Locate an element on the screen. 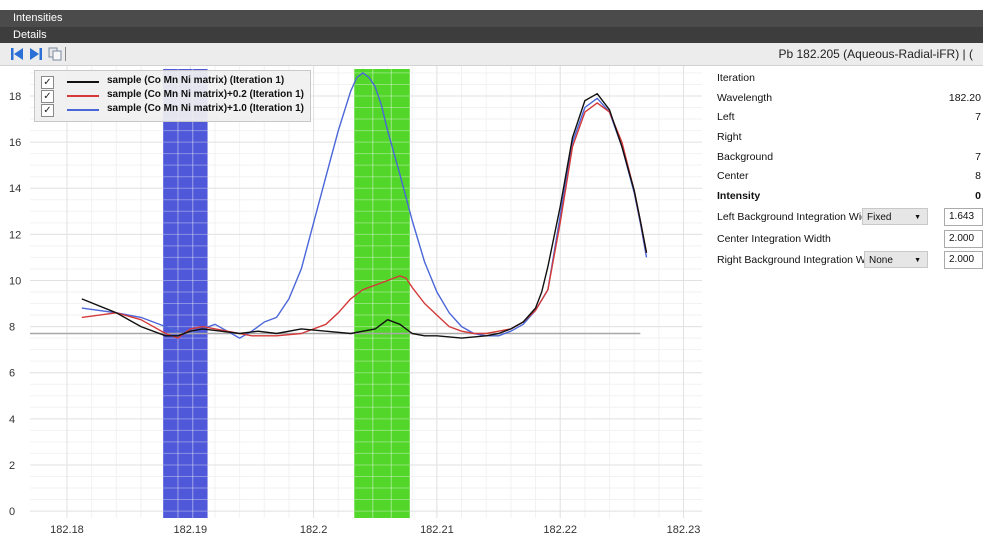 This screenshot has height=535, width=983. center-label: Center is located at coordinates (733, 176).